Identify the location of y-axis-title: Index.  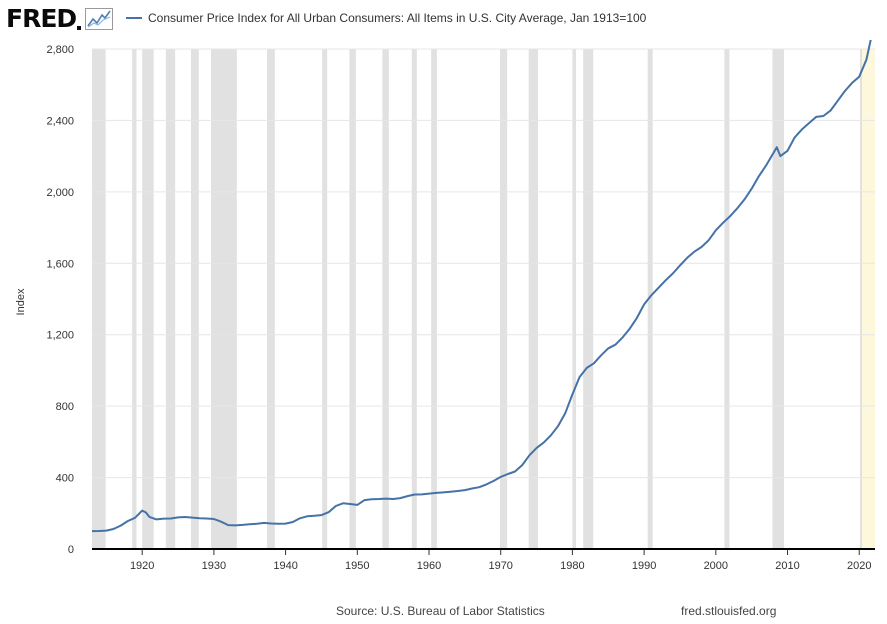
(21, 301).